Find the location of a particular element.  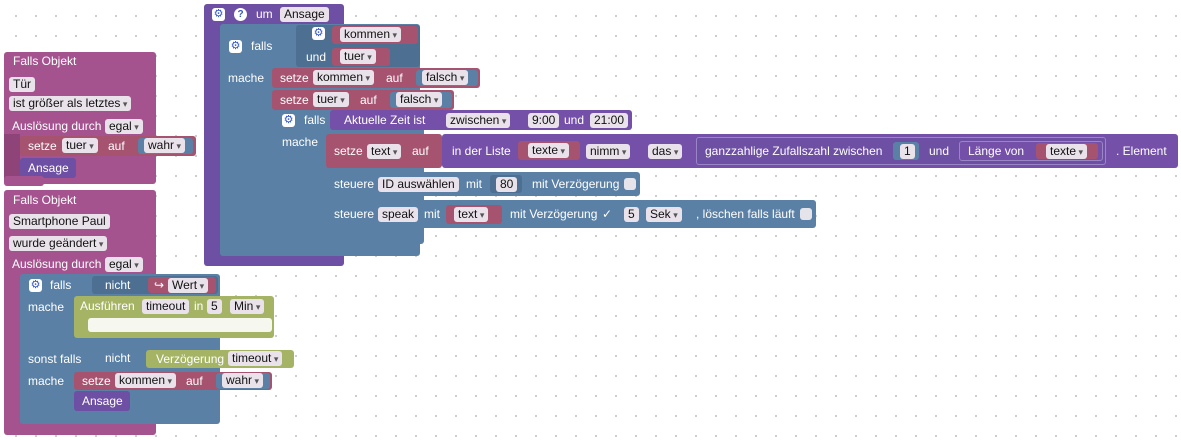

time-mode-dropdown: zwischen is located at coordinates (478, 120).